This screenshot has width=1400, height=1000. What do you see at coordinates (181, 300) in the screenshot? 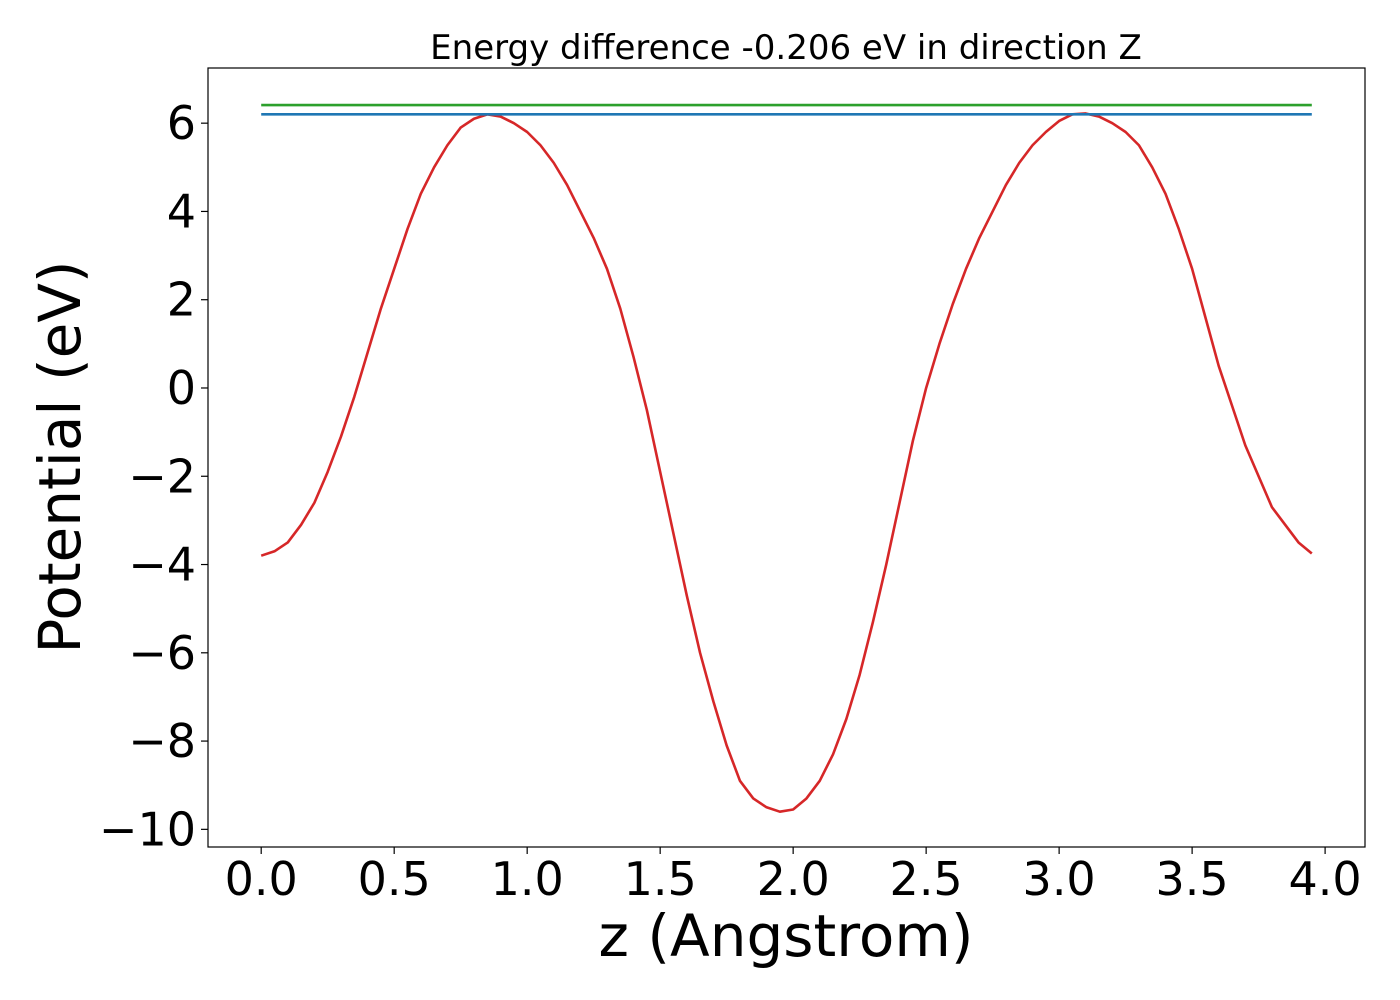
I see `y-tick-label: 2` at bounding box center [181, 300].